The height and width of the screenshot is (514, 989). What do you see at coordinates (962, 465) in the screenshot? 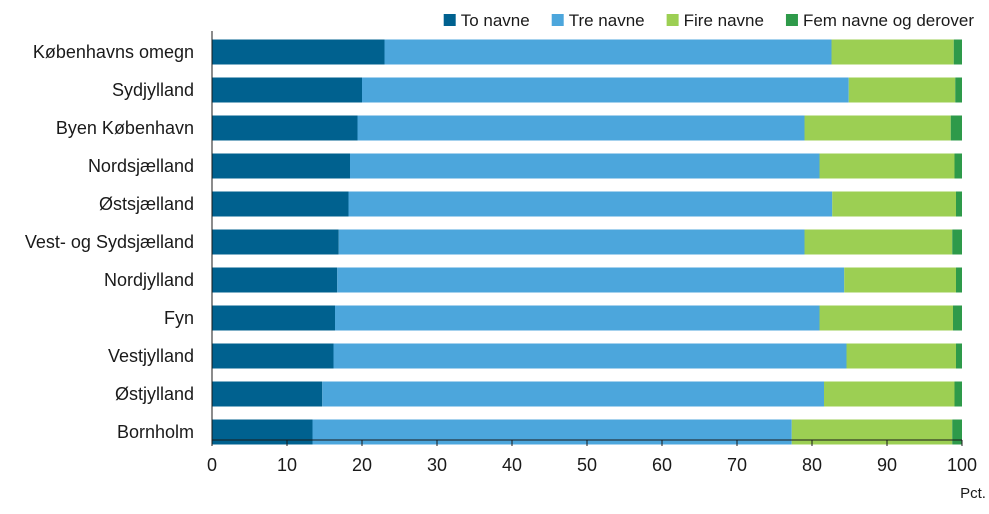
I see `x-tick-label: 100` at bounding box center [962, 465].